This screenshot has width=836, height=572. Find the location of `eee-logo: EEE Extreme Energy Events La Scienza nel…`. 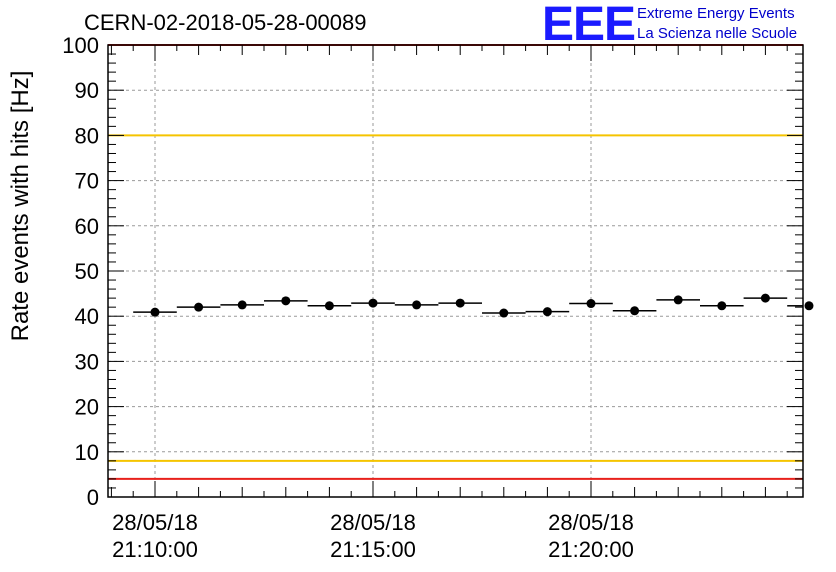

eee-logo: EEE Extreme Energy Events La Scienza nel… is located at coordinates (669, 25).